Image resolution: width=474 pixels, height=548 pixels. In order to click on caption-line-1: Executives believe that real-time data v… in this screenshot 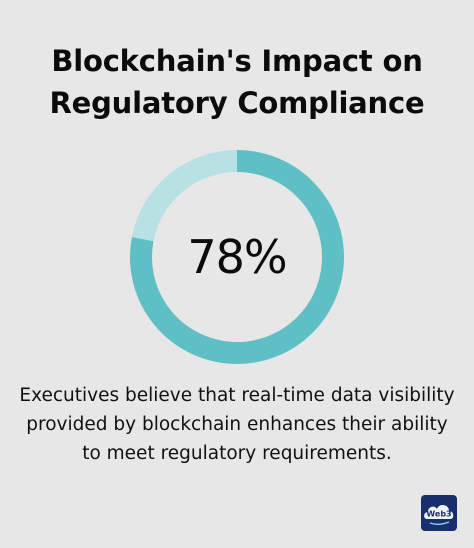, I will do `click(237, 395)`.